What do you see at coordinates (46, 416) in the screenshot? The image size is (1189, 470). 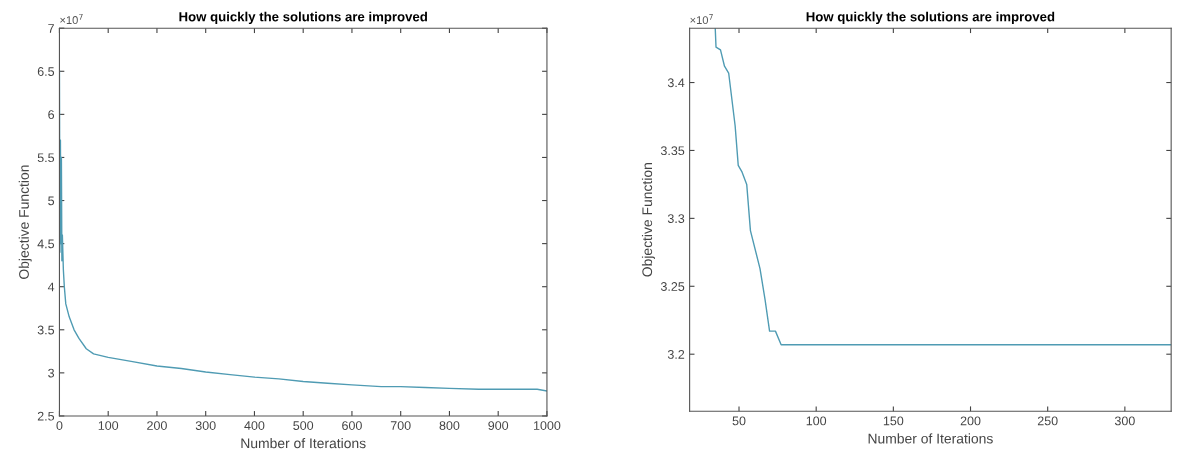 I see `y-tick-label: 2.5` at bounding box center [46, 416].